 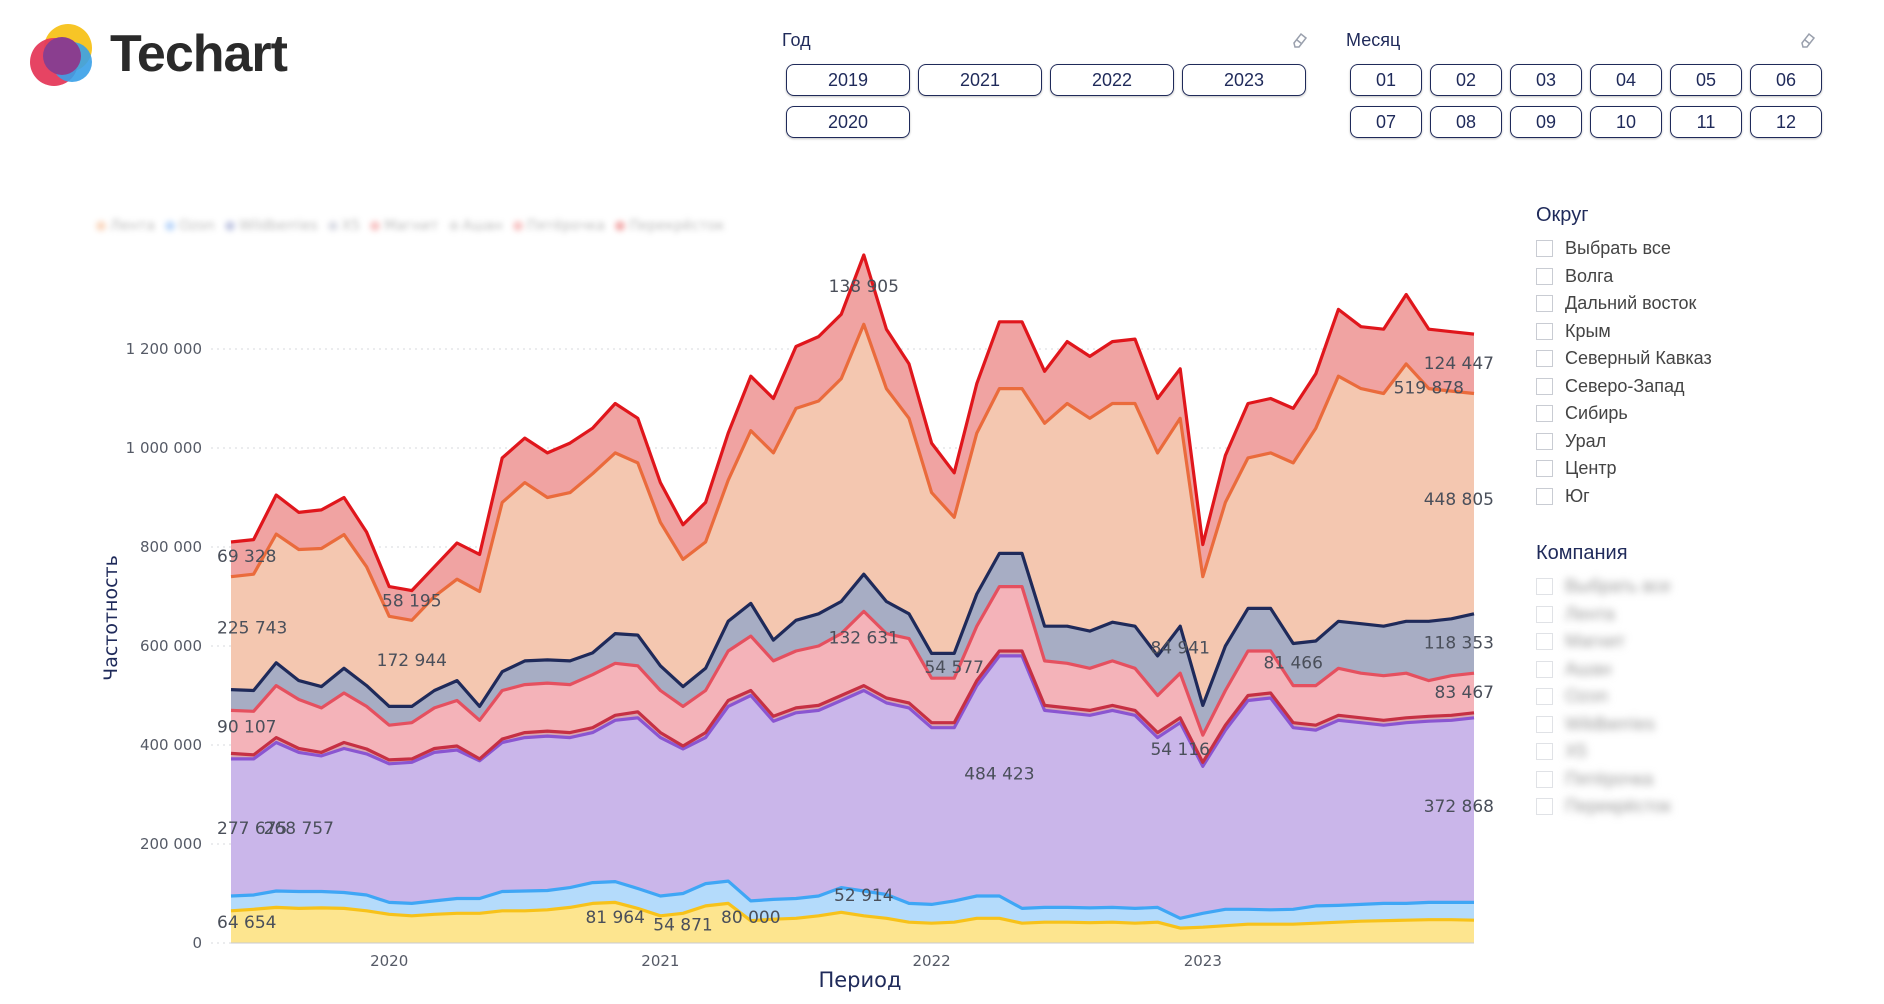 What do you see at coordinates (1624, 469) in the screenshot?
I see `district-item-center: Центр` at bounding box center [1624, 469].